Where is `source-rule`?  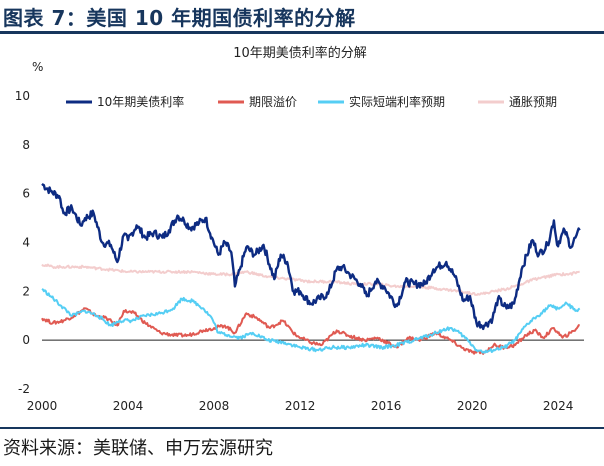
source-rule is located at coordinates (302, 428).